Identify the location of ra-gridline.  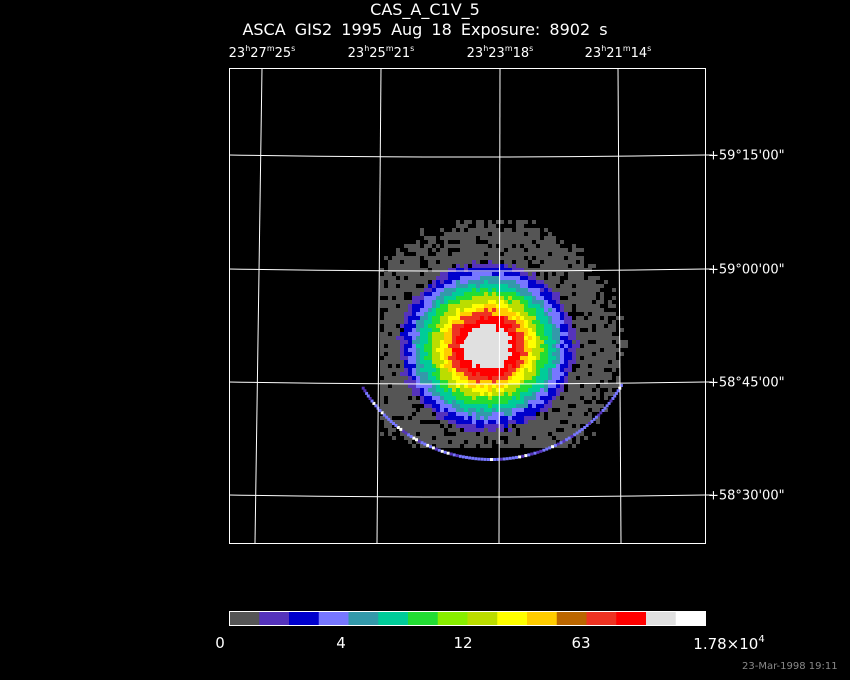
(619, 305).